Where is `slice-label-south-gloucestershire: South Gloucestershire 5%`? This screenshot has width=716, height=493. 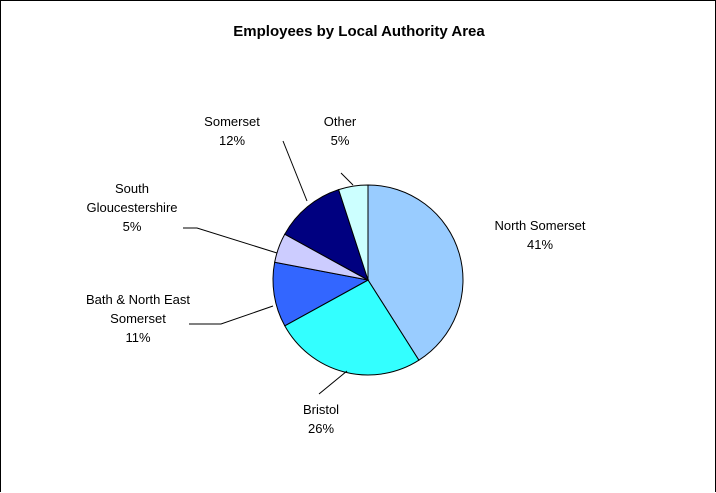 slice-label-south-gloucestershire: South Gloucestershire 5% is located at coordinates (131, 207).